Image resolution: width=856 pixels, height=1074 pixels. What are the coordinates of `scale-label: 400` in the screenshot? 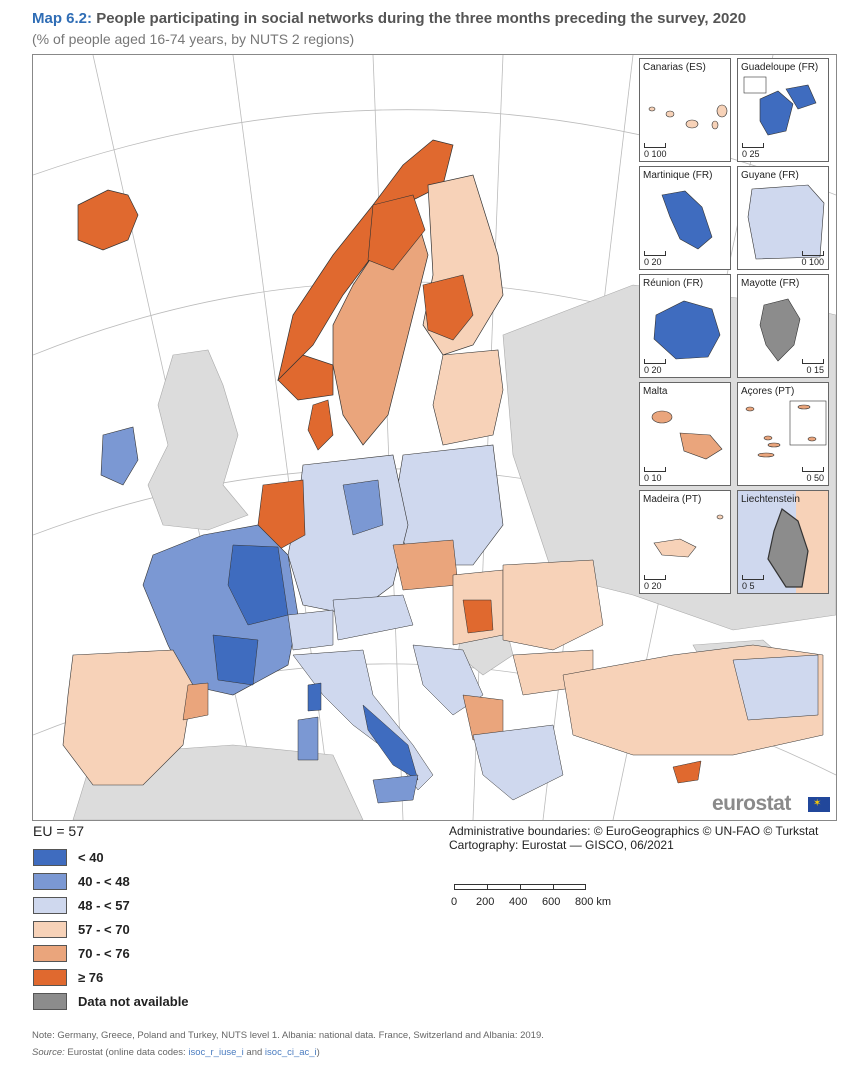 It's located at (518, 902).